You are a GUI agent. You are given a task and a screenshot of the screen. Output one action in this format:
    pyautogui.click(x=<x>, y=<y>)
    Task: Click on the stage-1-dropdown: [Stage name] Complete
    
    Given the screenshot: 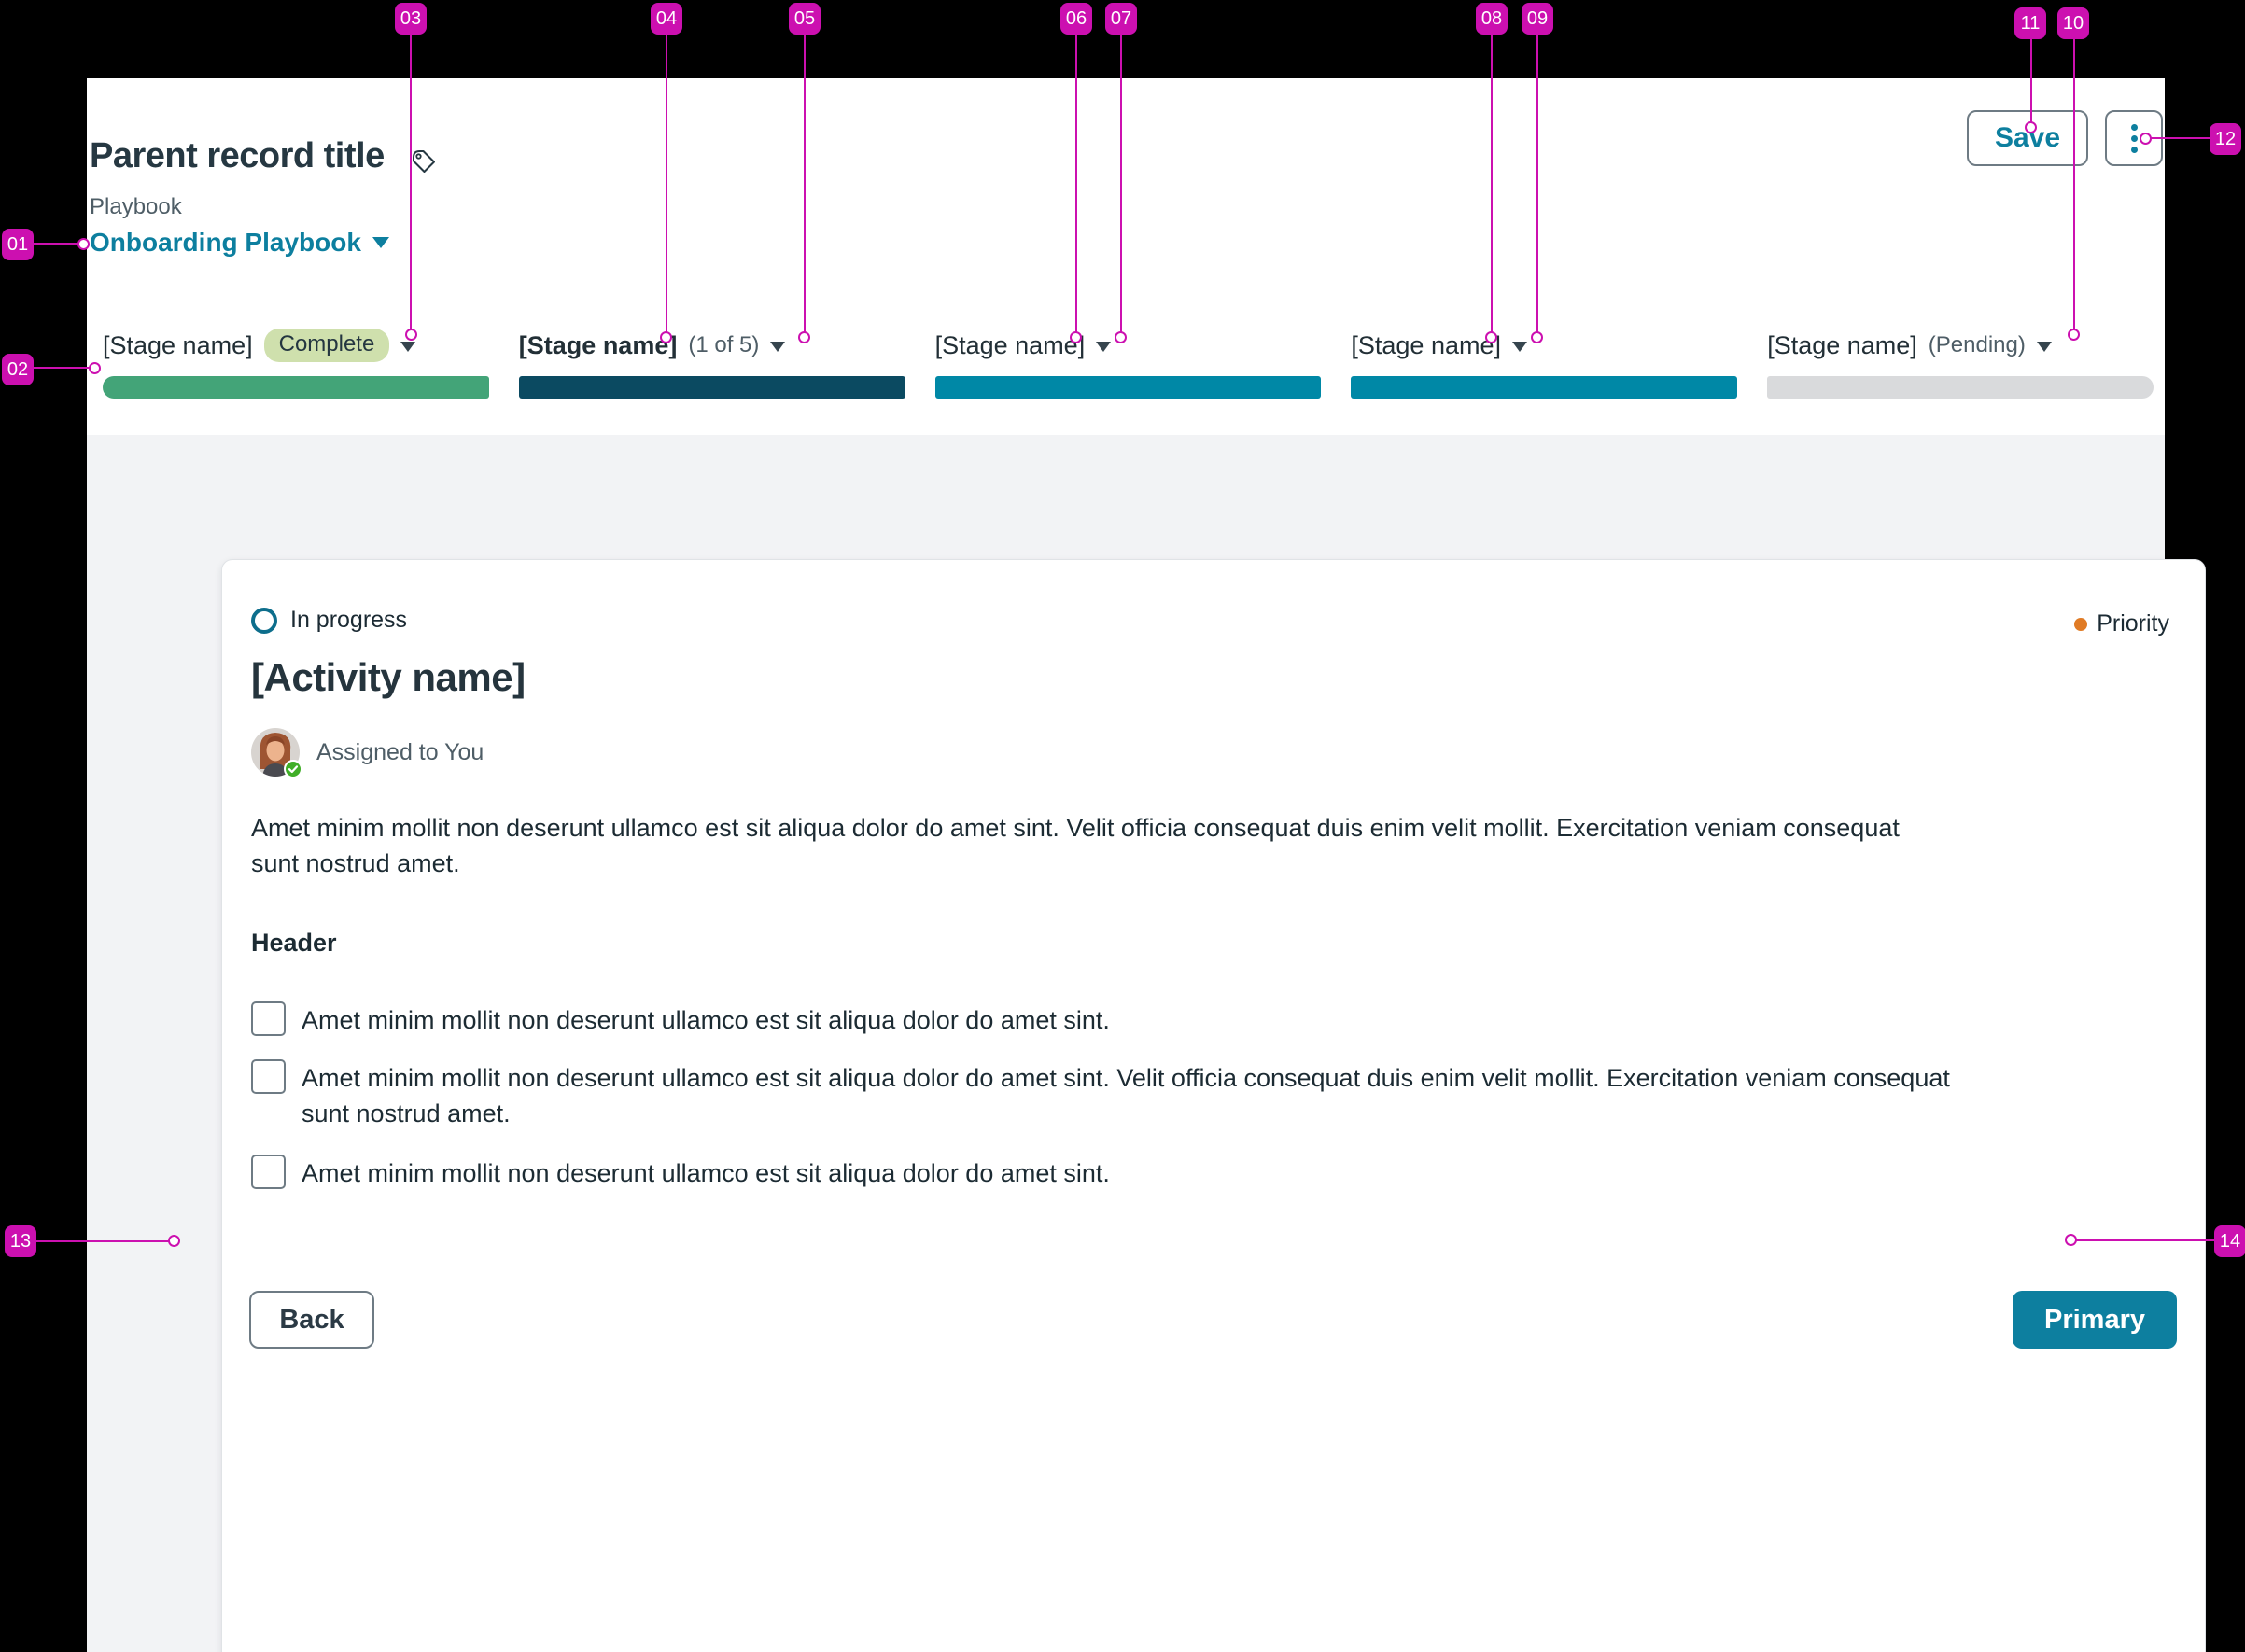 What is the action you would take?
    pyautogui.click(x=296, y=345)
    